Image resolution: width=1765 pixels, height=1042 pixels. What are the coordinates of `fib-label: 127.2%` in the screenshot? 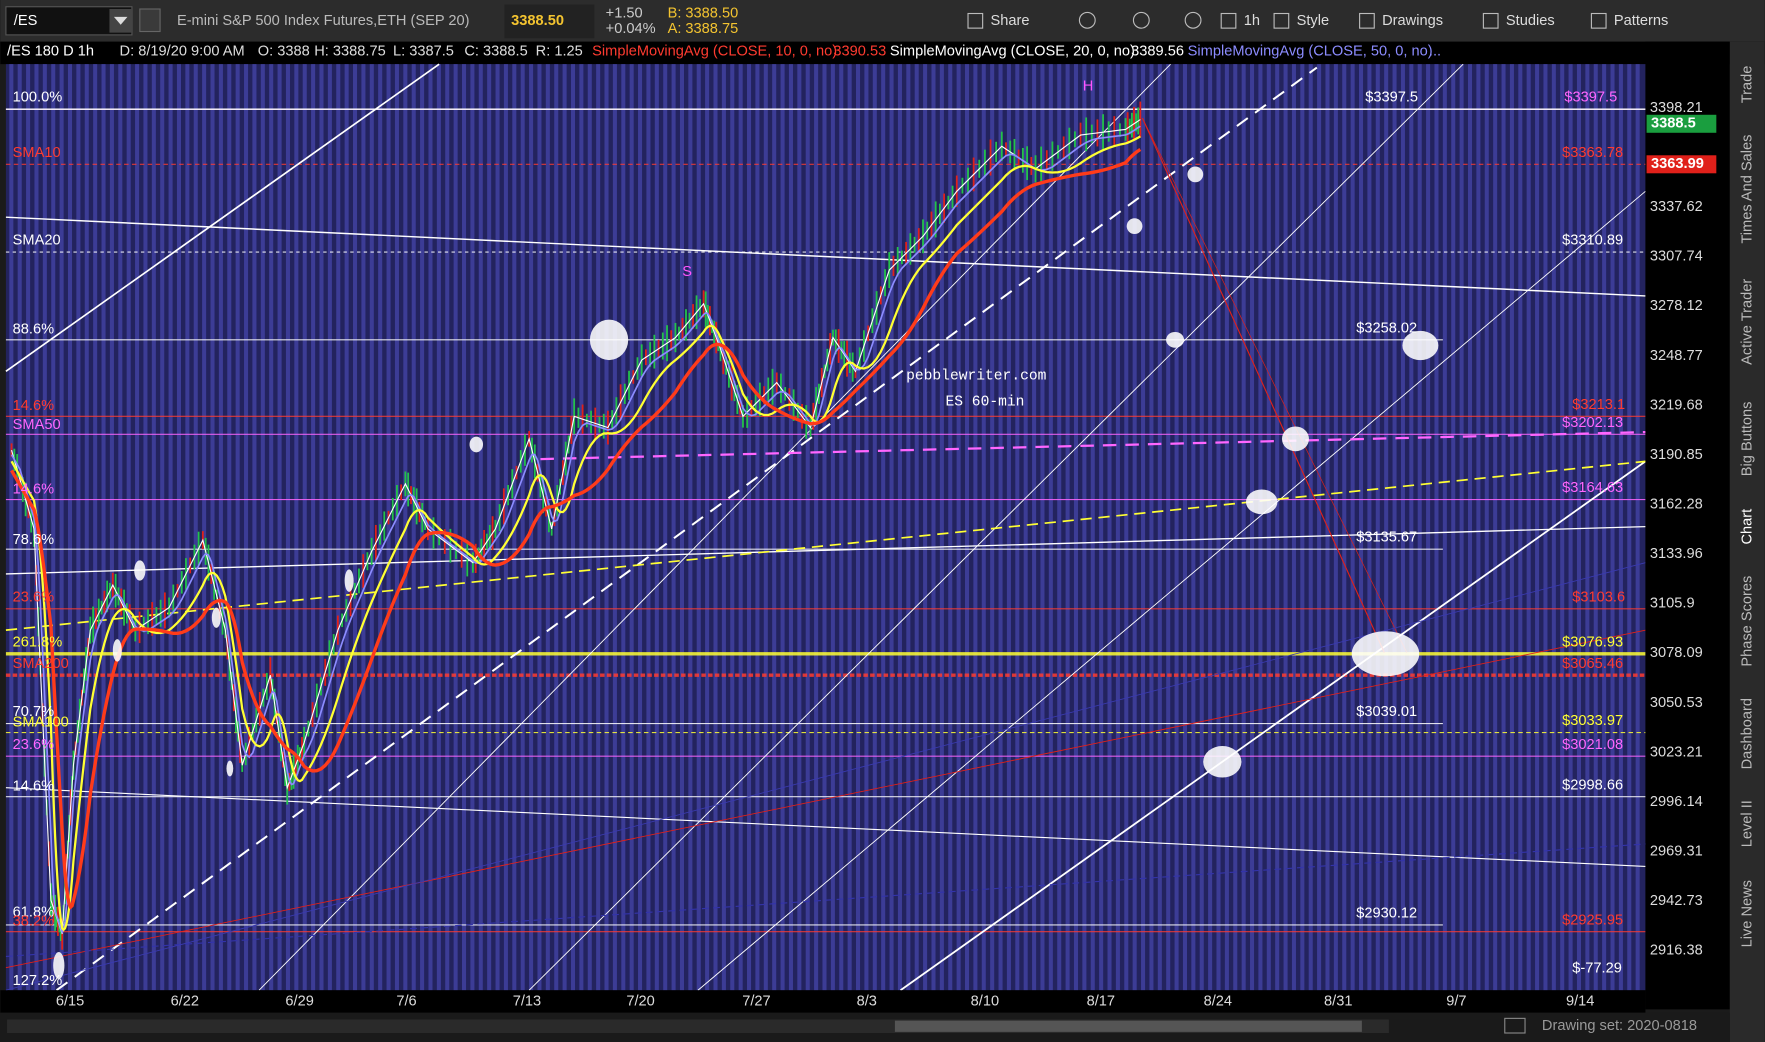 It's located at (38, 981).